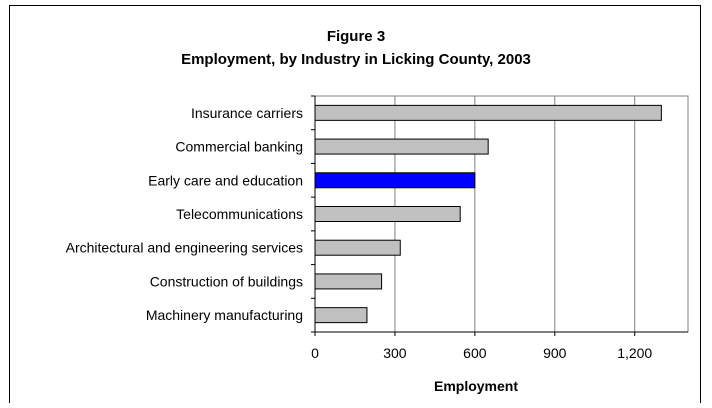  What do you see at coordinates (184, 248) in the screenshot?
I see `category-label: Architectural and engineering services` at bounding box center [184, 248].